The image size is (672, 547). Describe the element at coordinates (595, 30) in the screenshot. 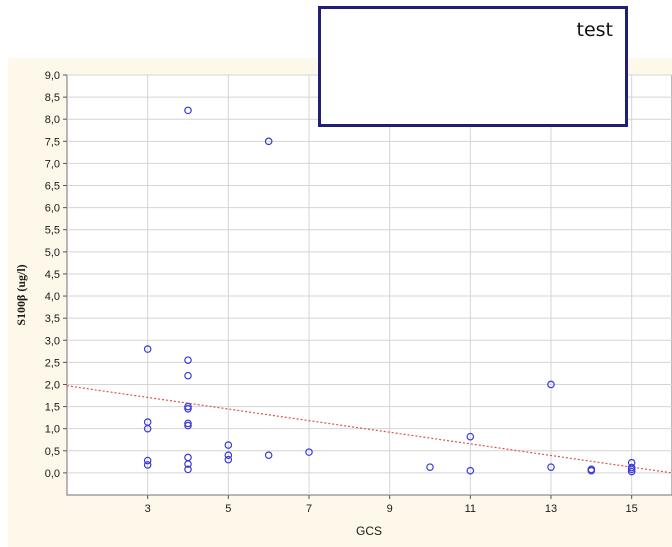

I see `overlay-text: test` at that location.